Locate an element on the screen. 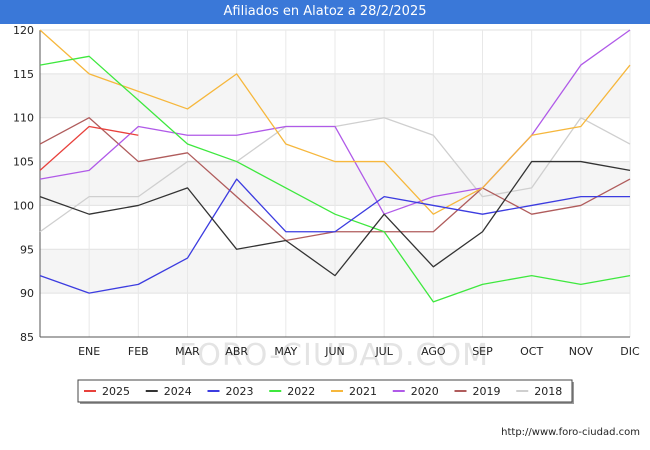  y-tick-label: 95 is located at coordinates (27, 249).